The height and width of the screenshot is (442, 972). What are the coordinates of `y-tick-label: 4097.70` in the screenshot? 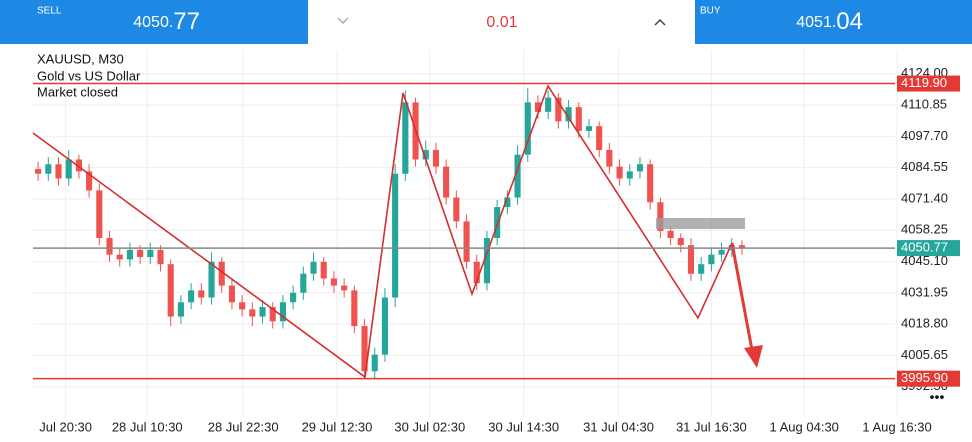 It's located at (924, 135).